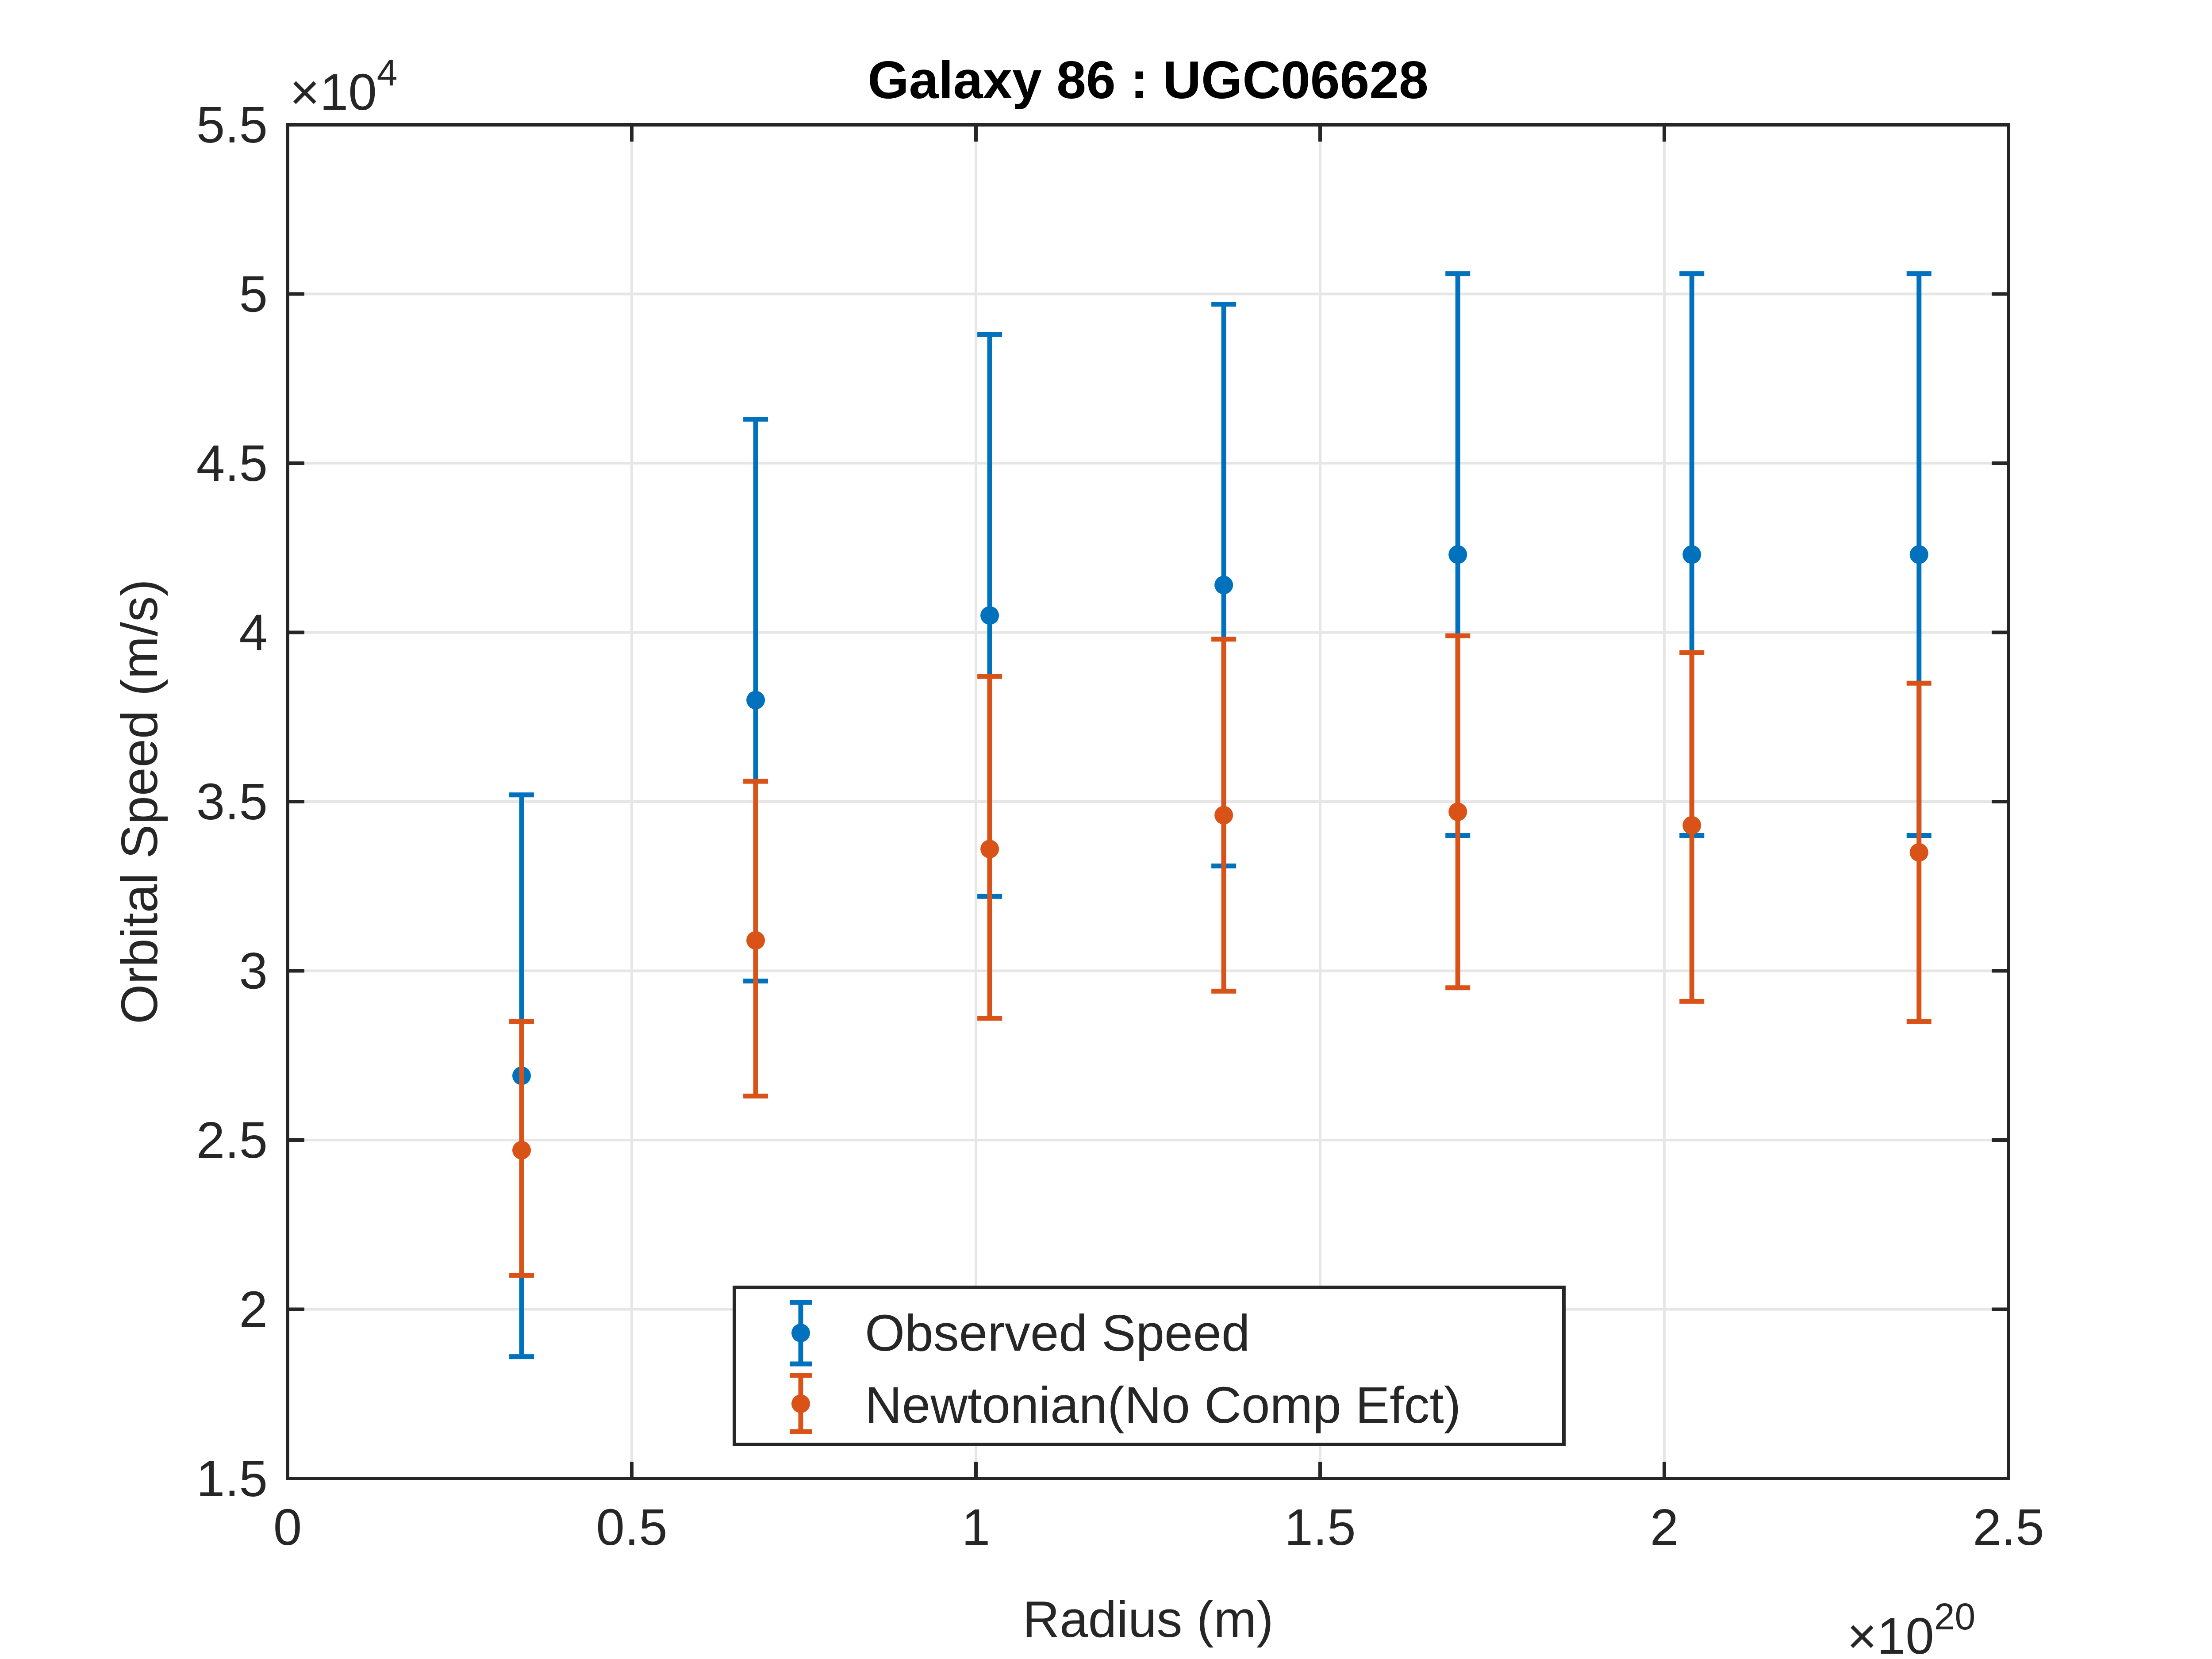 This screenshot has height=1659, width=2212. Describe the element at coordinates (632, 1527) in the screenshot. I see `x-tick-label: 0.5` at that location.